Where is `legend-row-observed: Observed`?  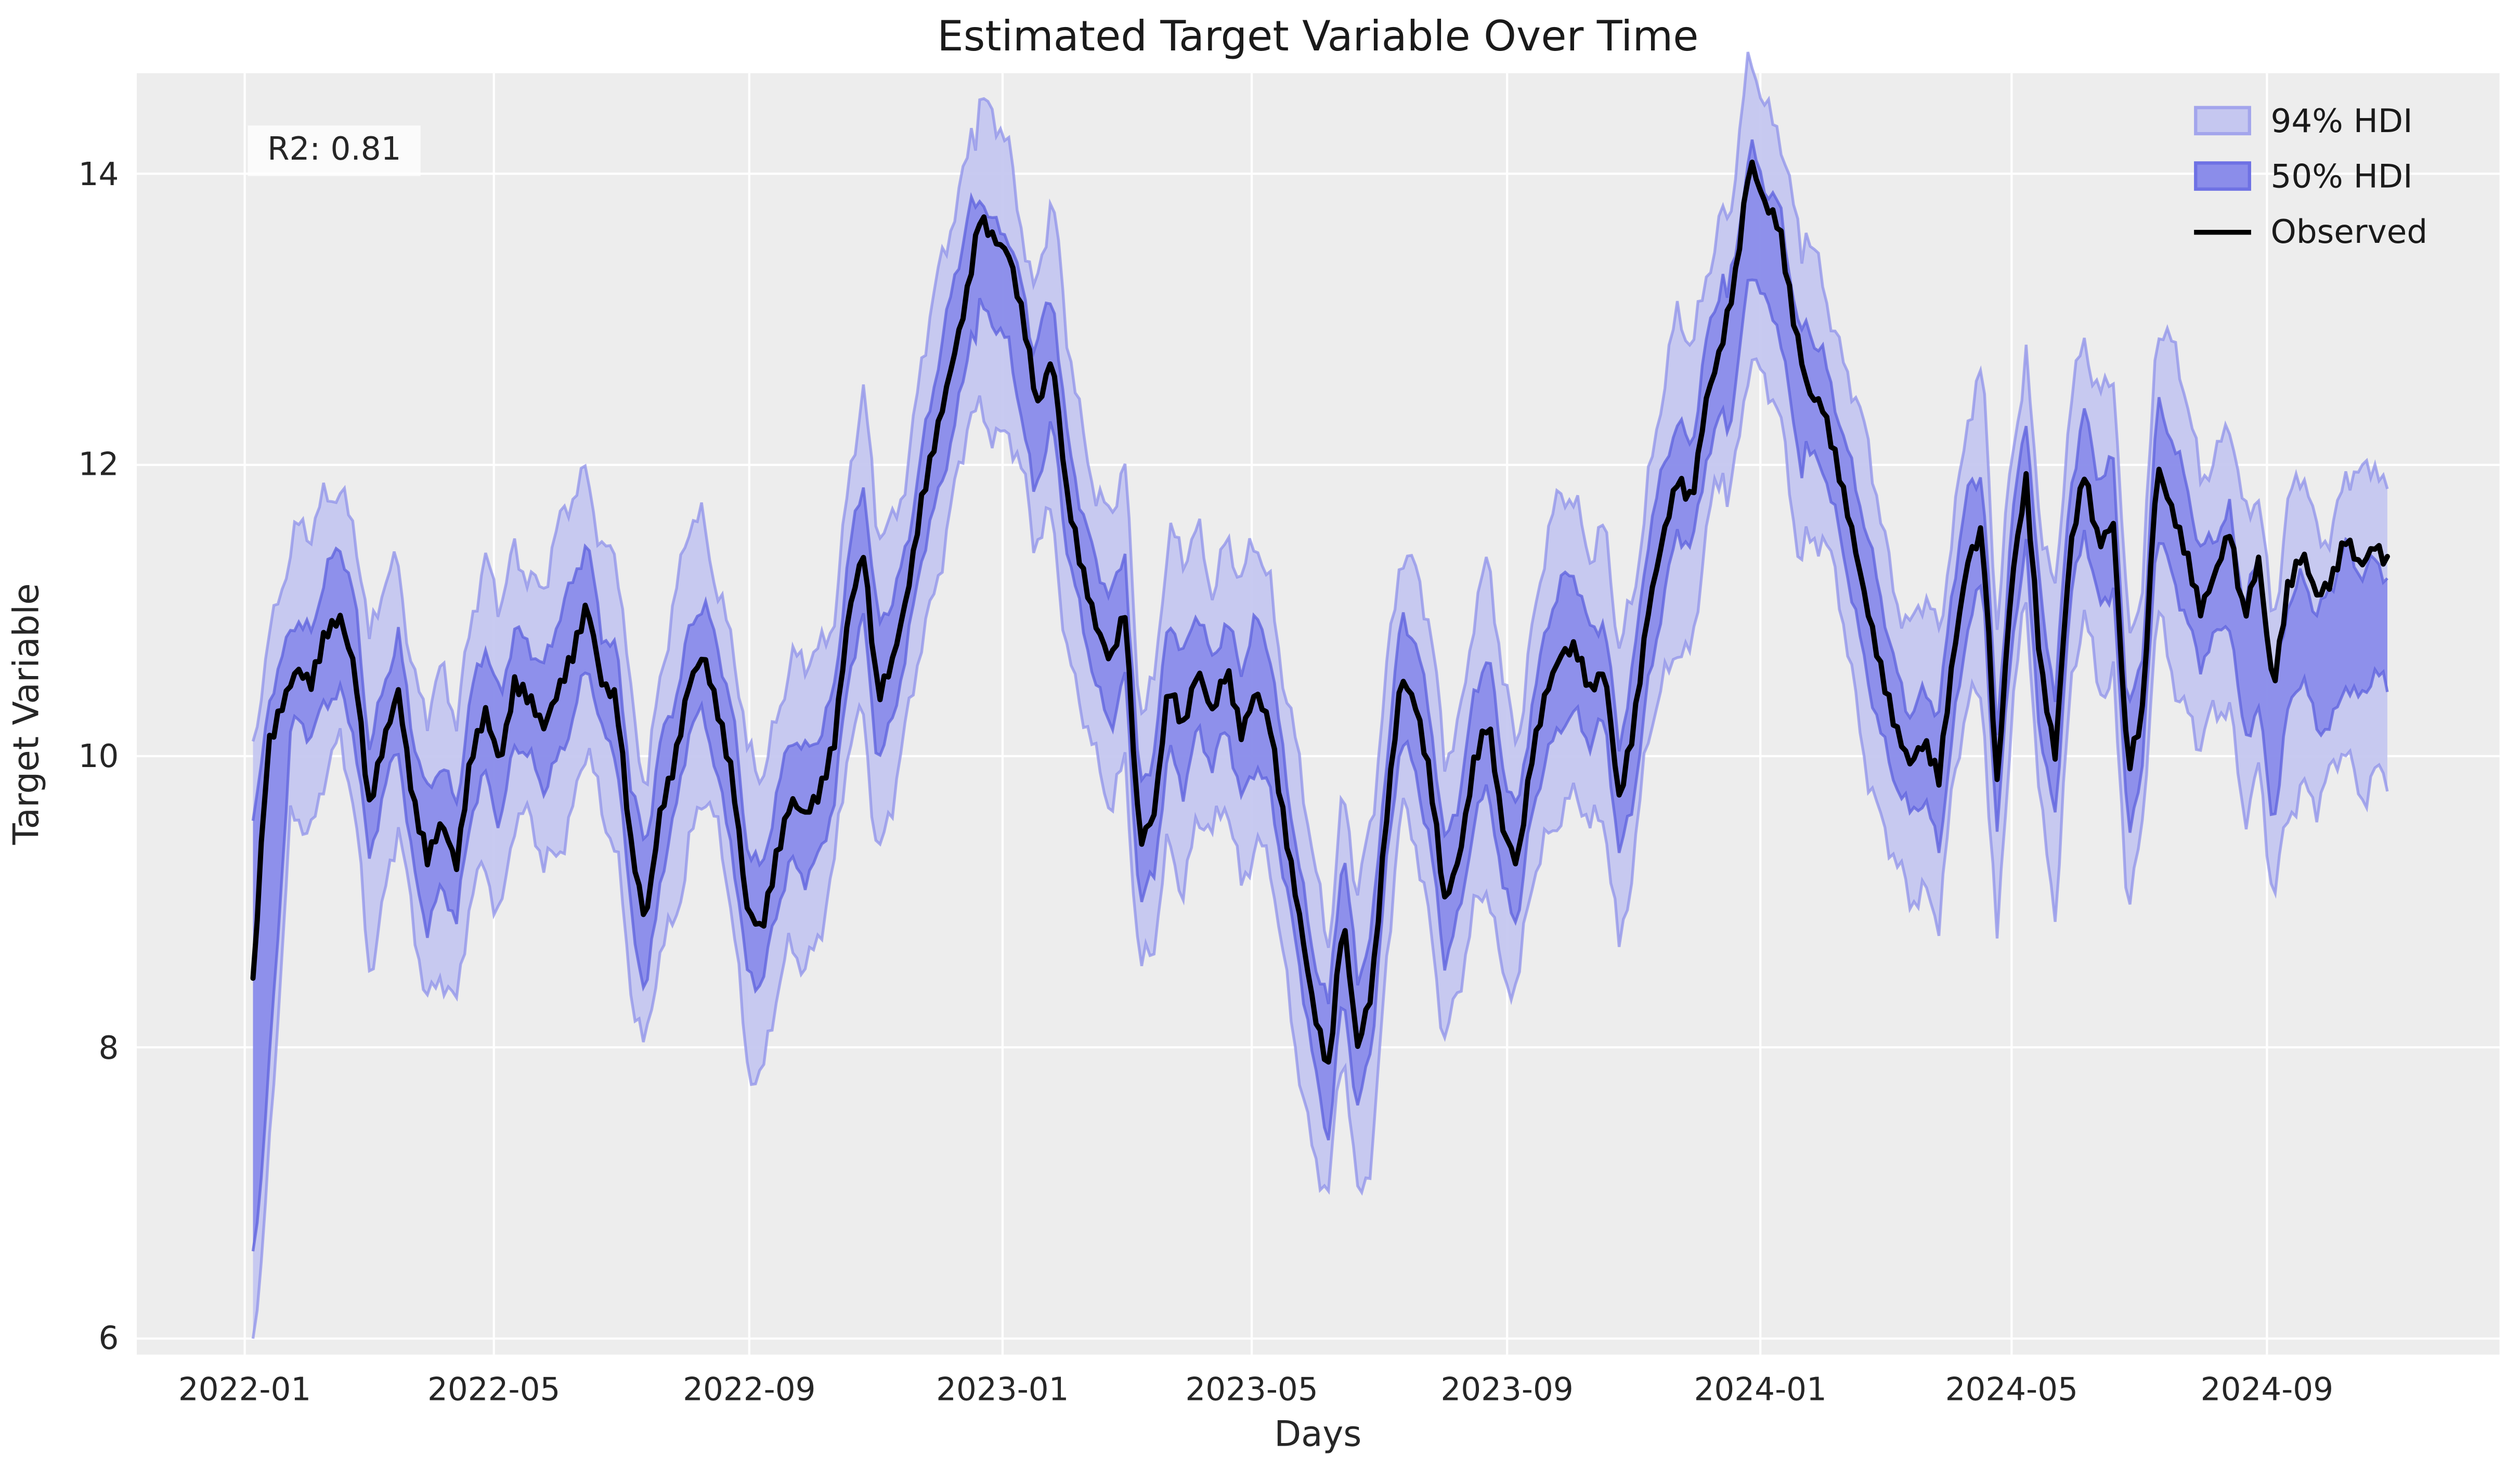
legend-row-observed: Observed is located at coordinates (2310, 231).